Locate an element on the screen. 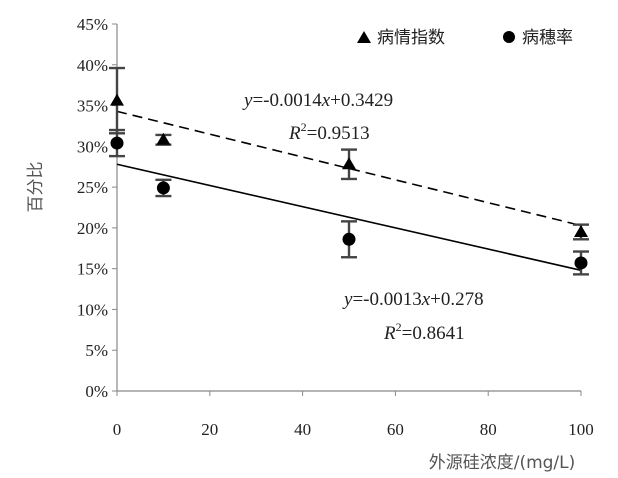 The width and height of the screenshot is (618, 478). legend-triangle-marker is located at coordinates (364, 37).